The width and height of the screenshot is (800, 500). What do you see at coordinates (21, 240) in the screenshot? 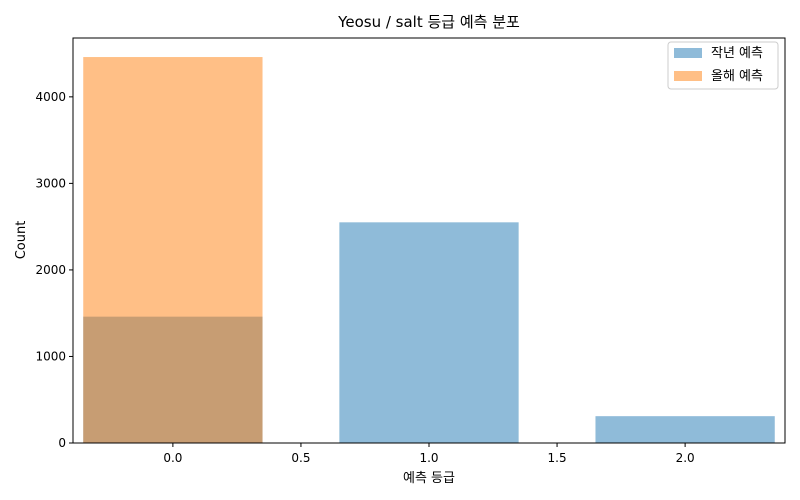
I see `y-axis-title: Count` at bounding box center [21, 240].